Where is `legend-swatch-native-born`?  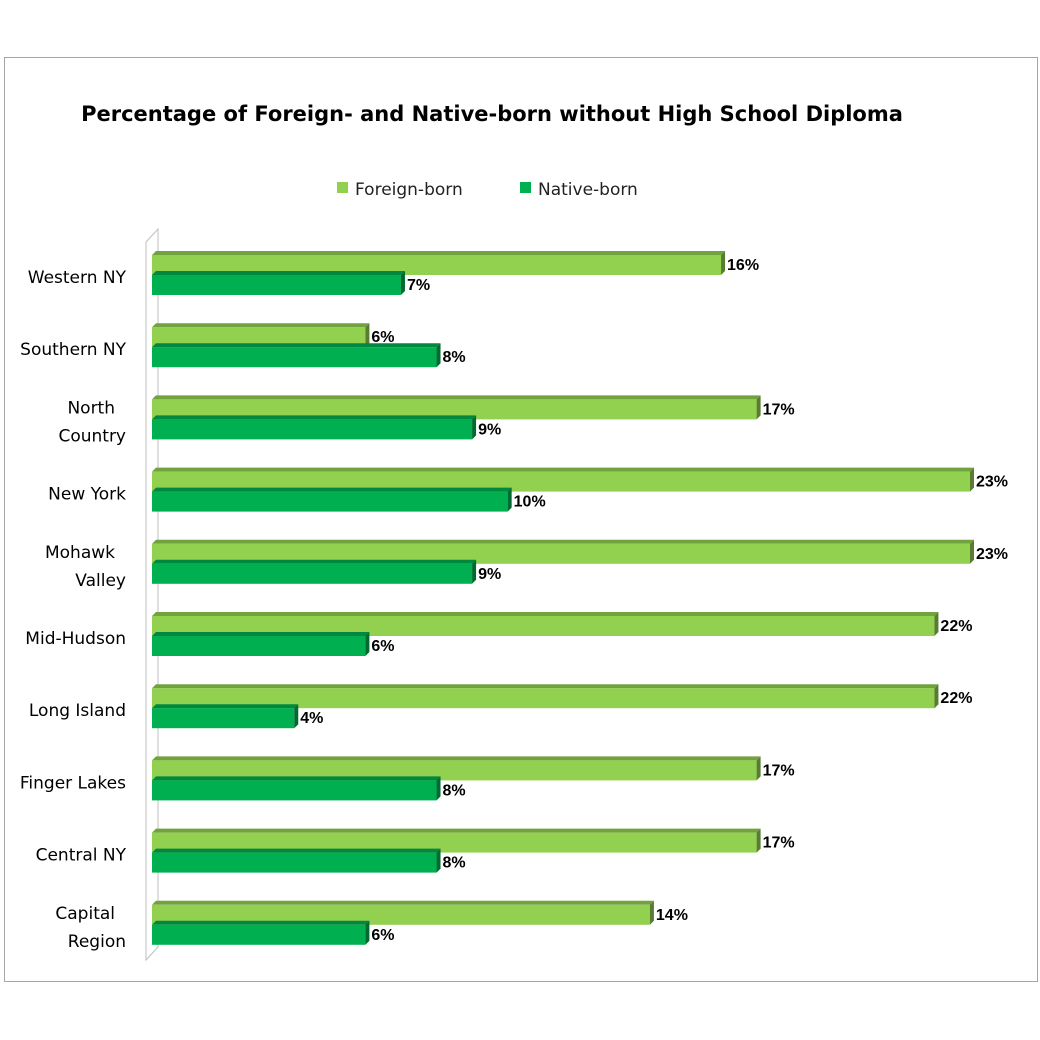
legend-swatch-native-born is located at coordinates (525, 187).